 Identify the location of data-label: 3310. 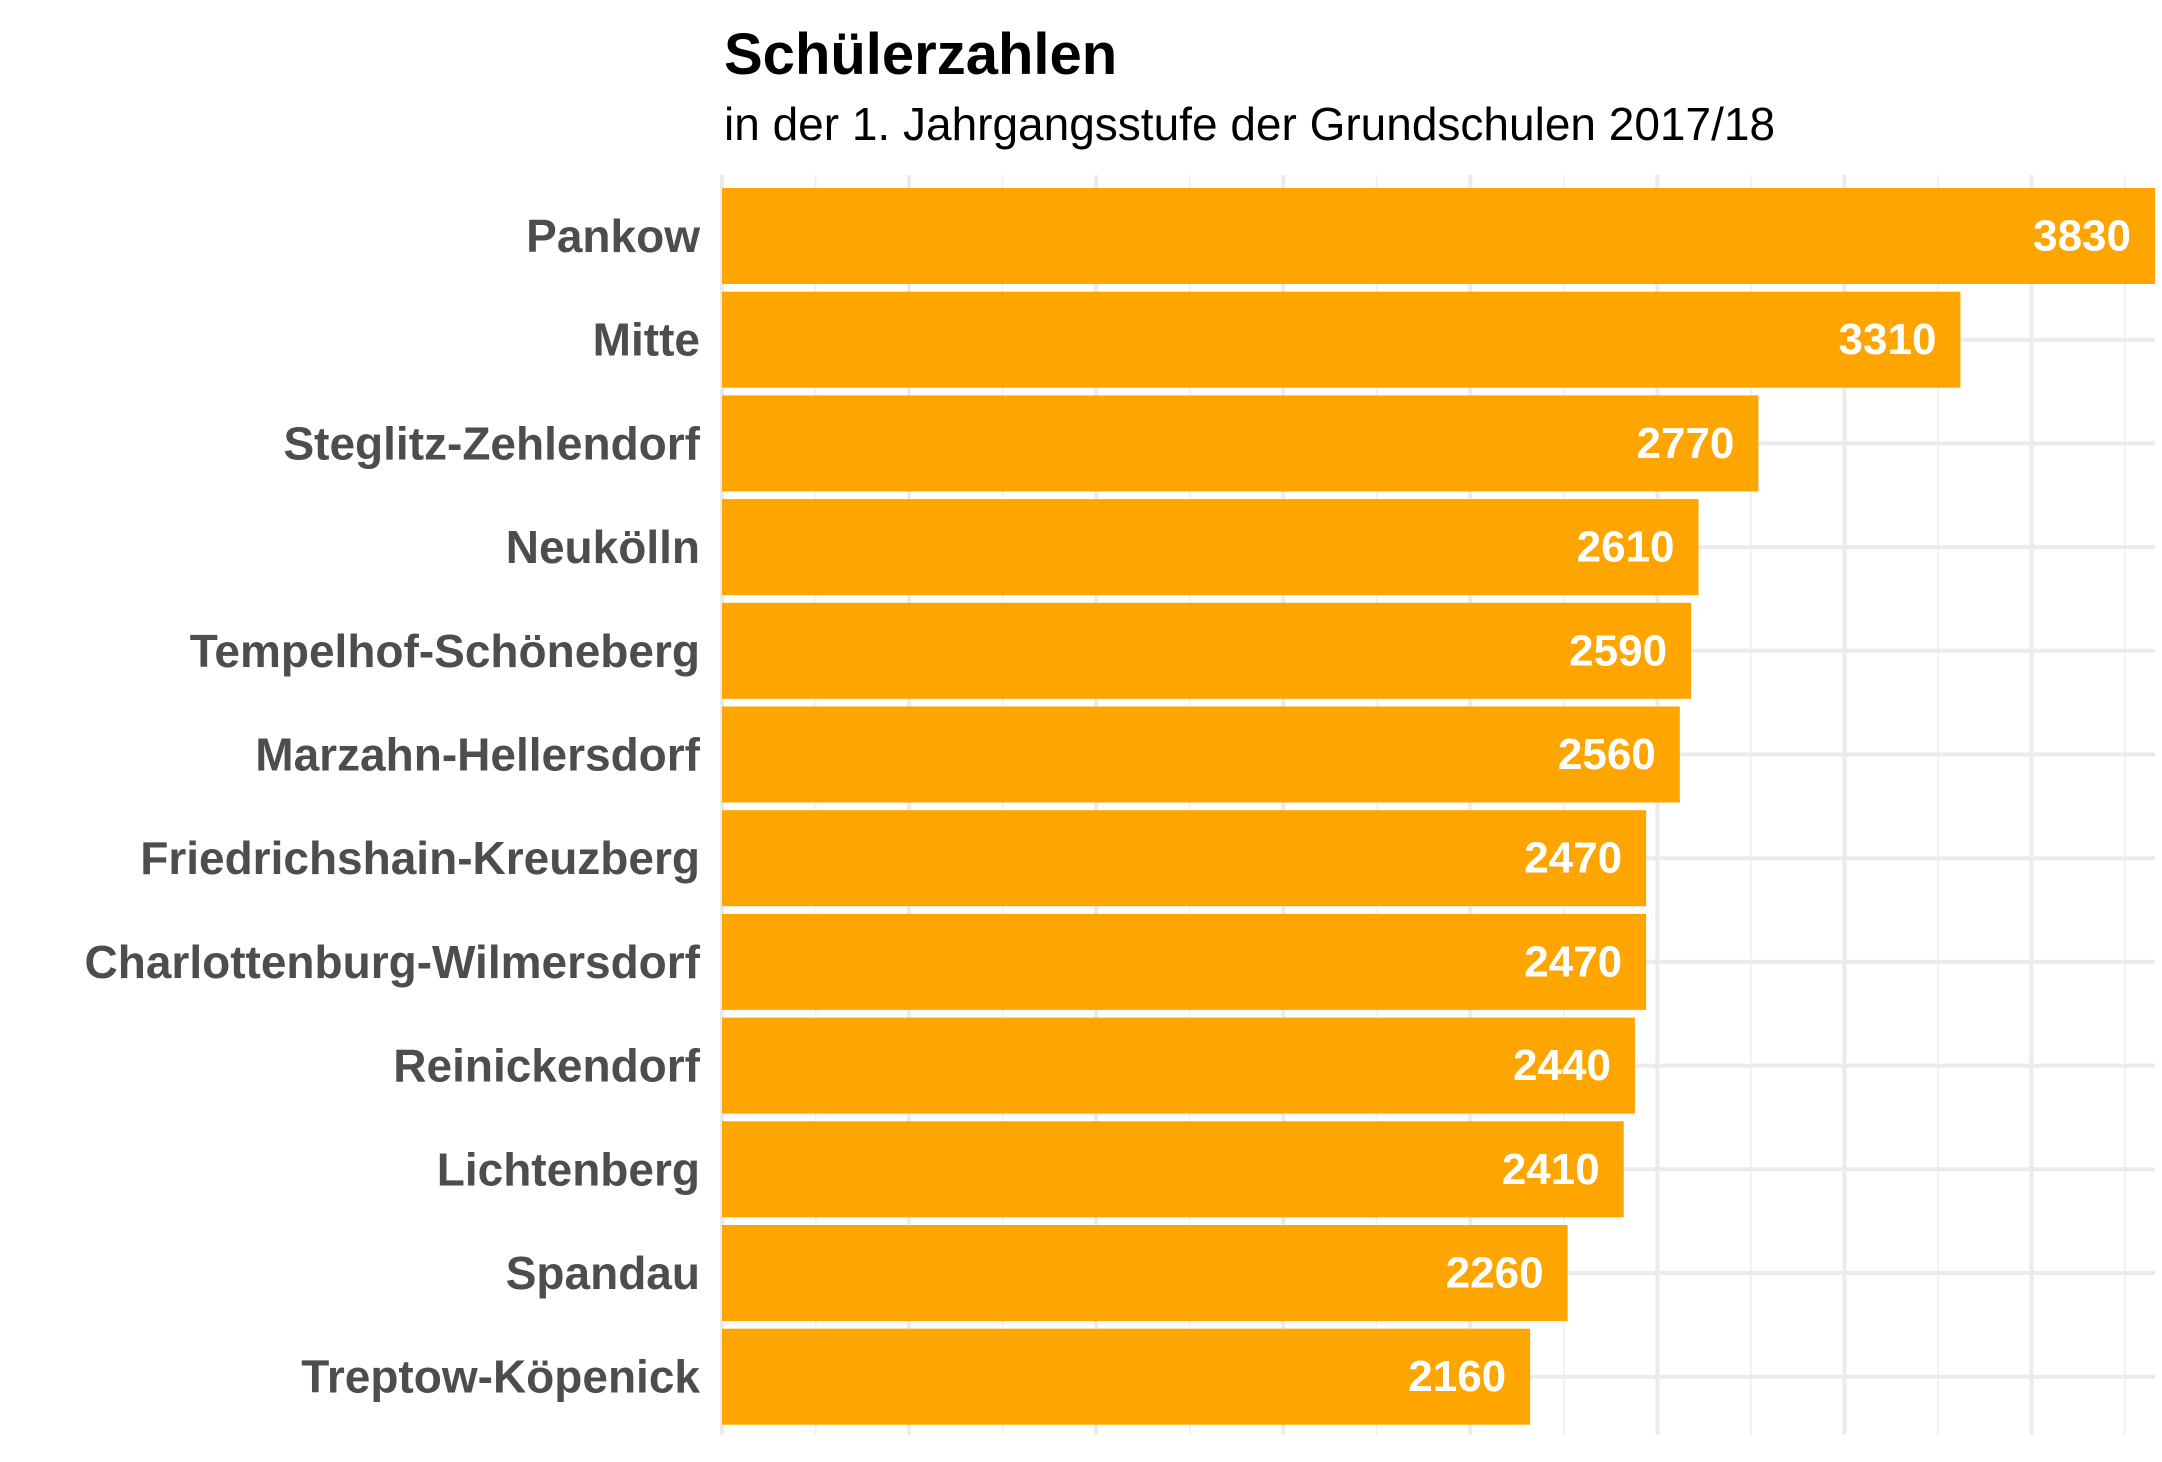
(1888, 339).